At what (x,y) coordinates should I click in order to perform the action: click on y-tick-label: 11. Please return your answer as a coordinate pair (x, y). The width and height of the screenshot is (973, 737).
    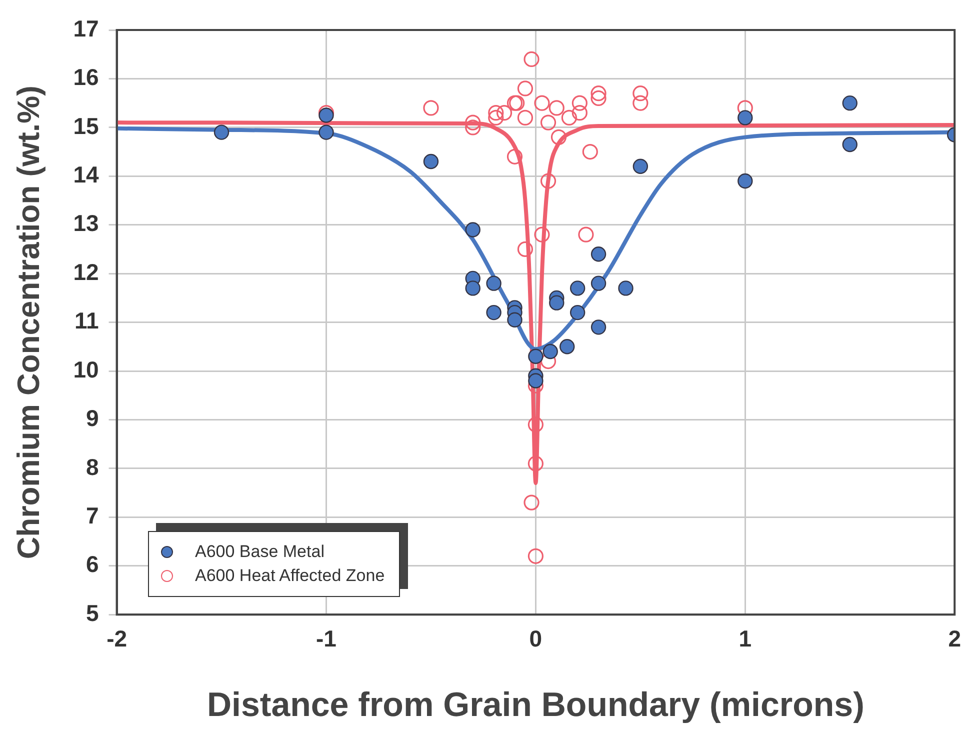
    Looking at the image, I should click on (86, 321).